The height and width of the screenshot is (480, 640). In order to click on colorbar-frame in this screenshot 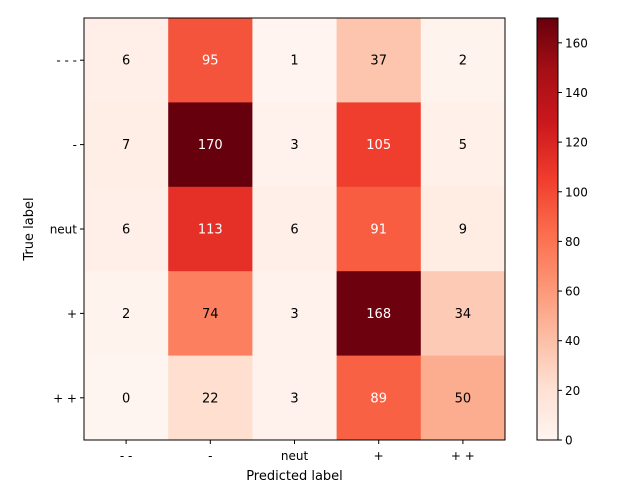, I will do `click(547, 229)`.